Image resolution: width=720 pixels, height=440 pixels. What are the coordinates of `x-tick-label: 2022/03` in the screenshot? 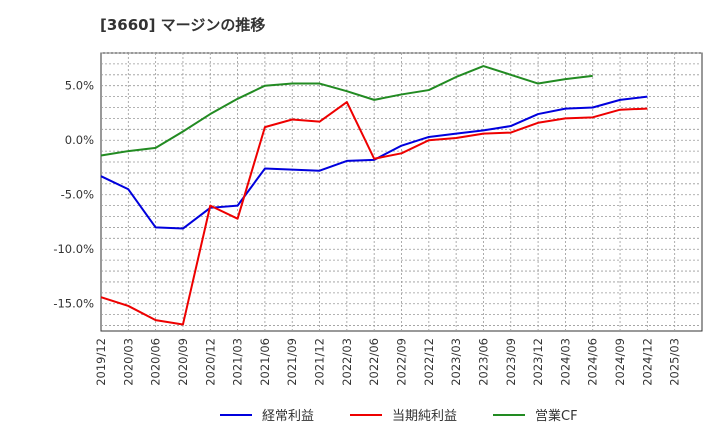 It's located at (347, 362).